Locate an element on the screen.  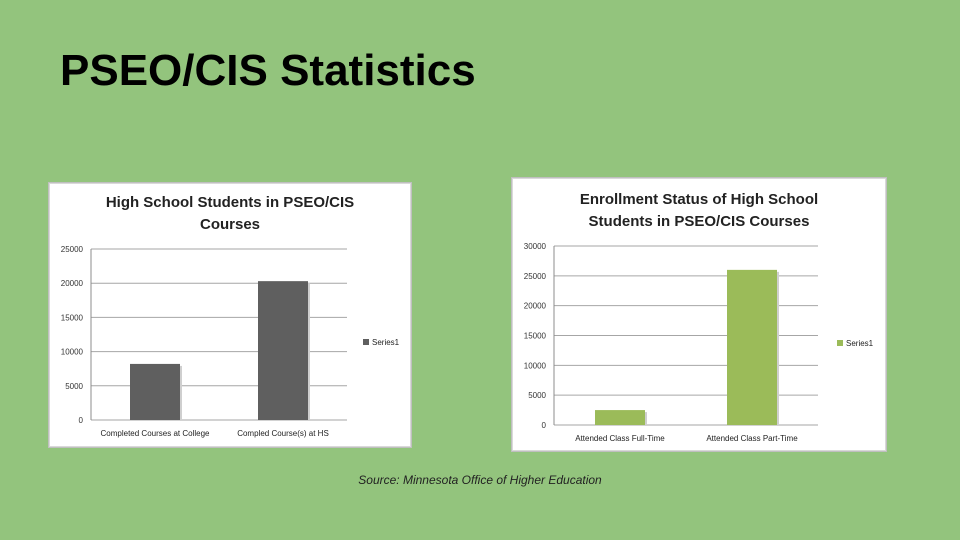
x-category-label: Completed Courses at College is located at coordinates (155, 433).